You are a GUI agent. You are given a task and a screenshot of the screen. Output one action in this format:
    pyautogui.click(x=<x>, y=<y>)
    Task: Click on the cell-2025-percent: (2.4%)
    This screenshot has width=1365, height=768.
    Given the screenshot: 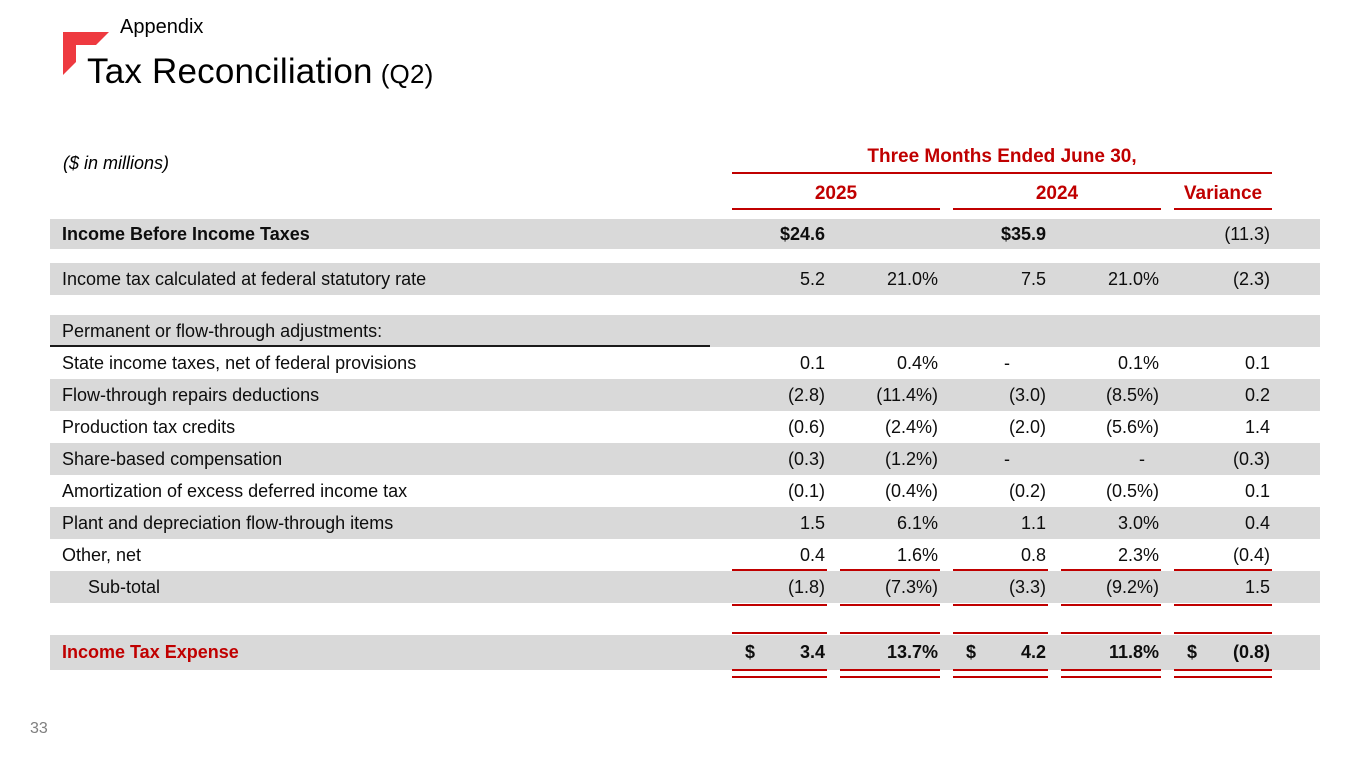 What is the action you would take?
    pyautogui.click(x=911, y=427)
    